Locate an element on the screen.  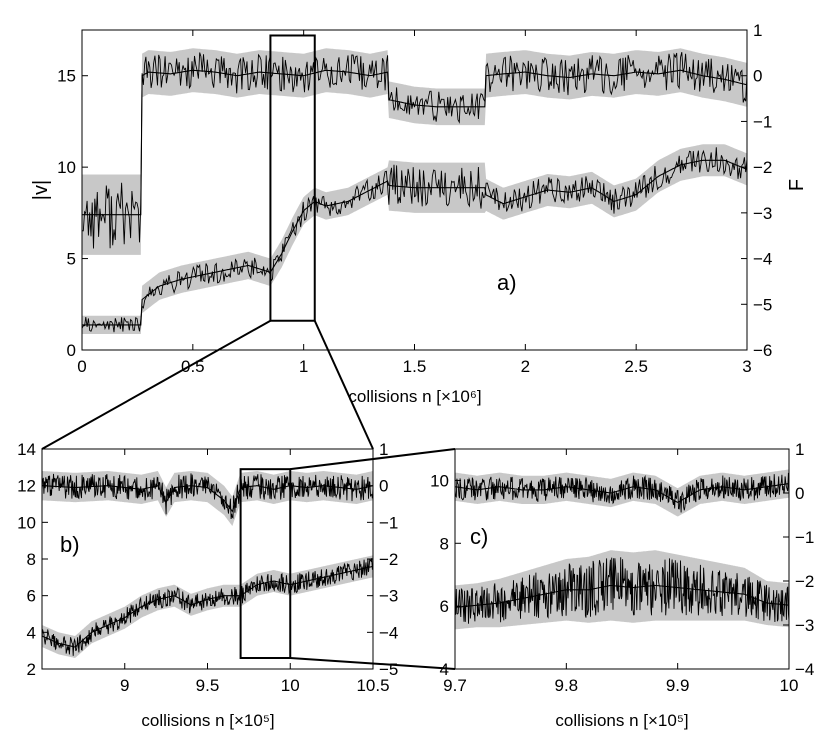
y-left-tick-label: 12 is located at coordinates (26, 486).